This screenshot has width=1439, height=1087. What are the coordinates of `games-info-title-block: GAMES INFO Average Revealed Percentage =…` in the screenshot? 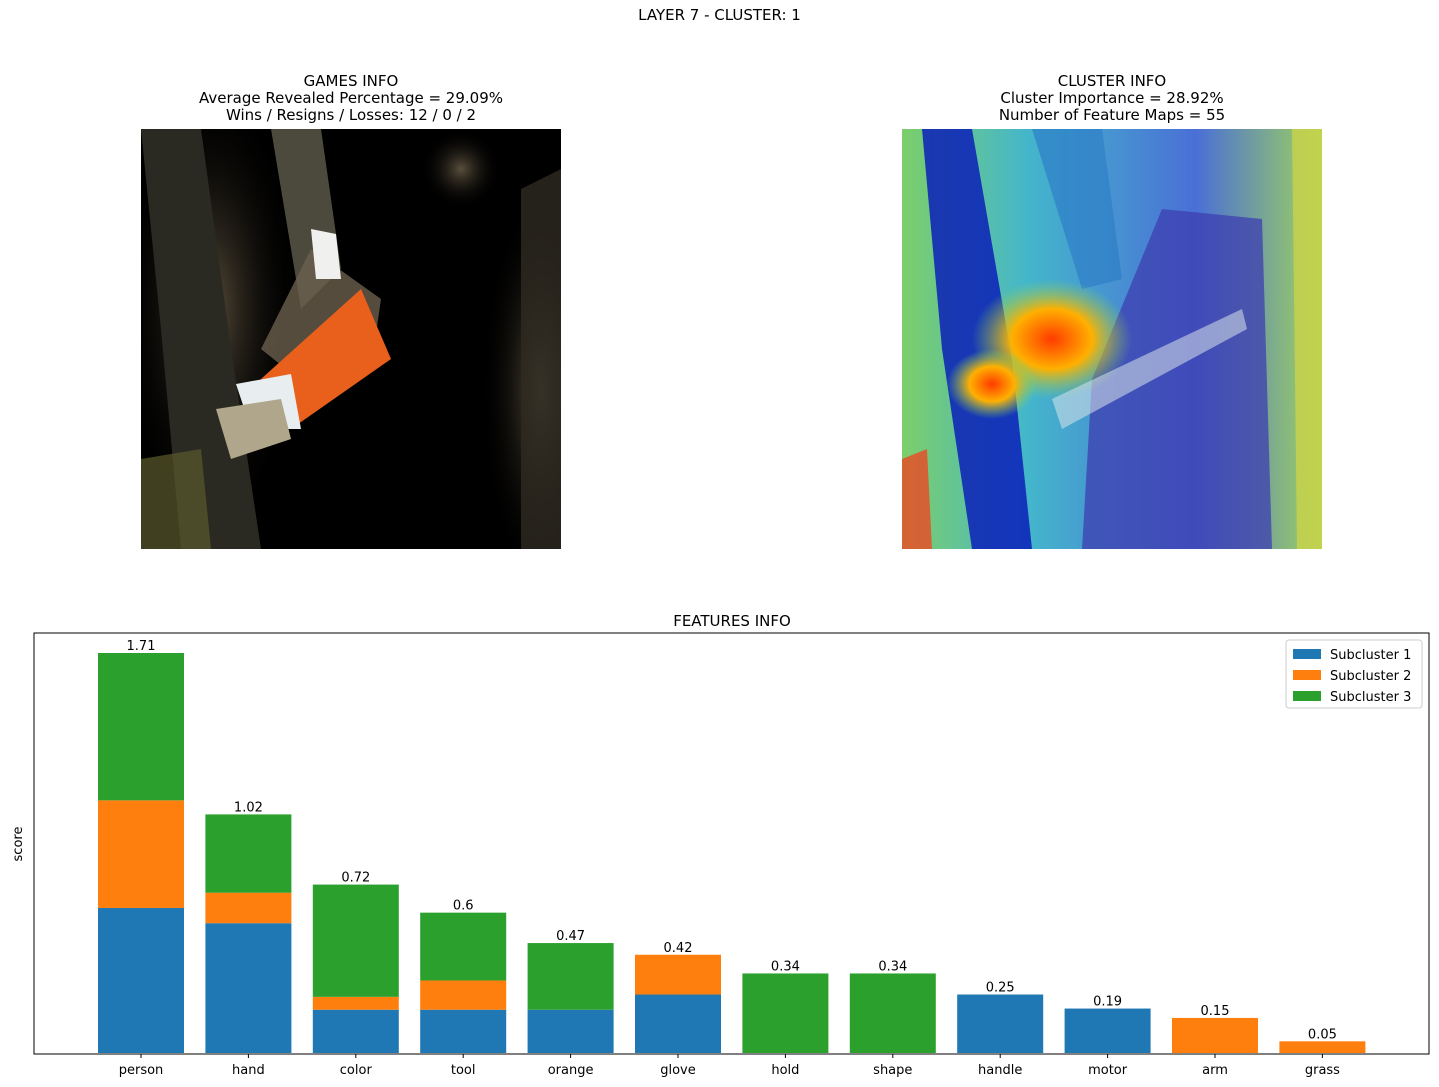 It's located at (351, 98).